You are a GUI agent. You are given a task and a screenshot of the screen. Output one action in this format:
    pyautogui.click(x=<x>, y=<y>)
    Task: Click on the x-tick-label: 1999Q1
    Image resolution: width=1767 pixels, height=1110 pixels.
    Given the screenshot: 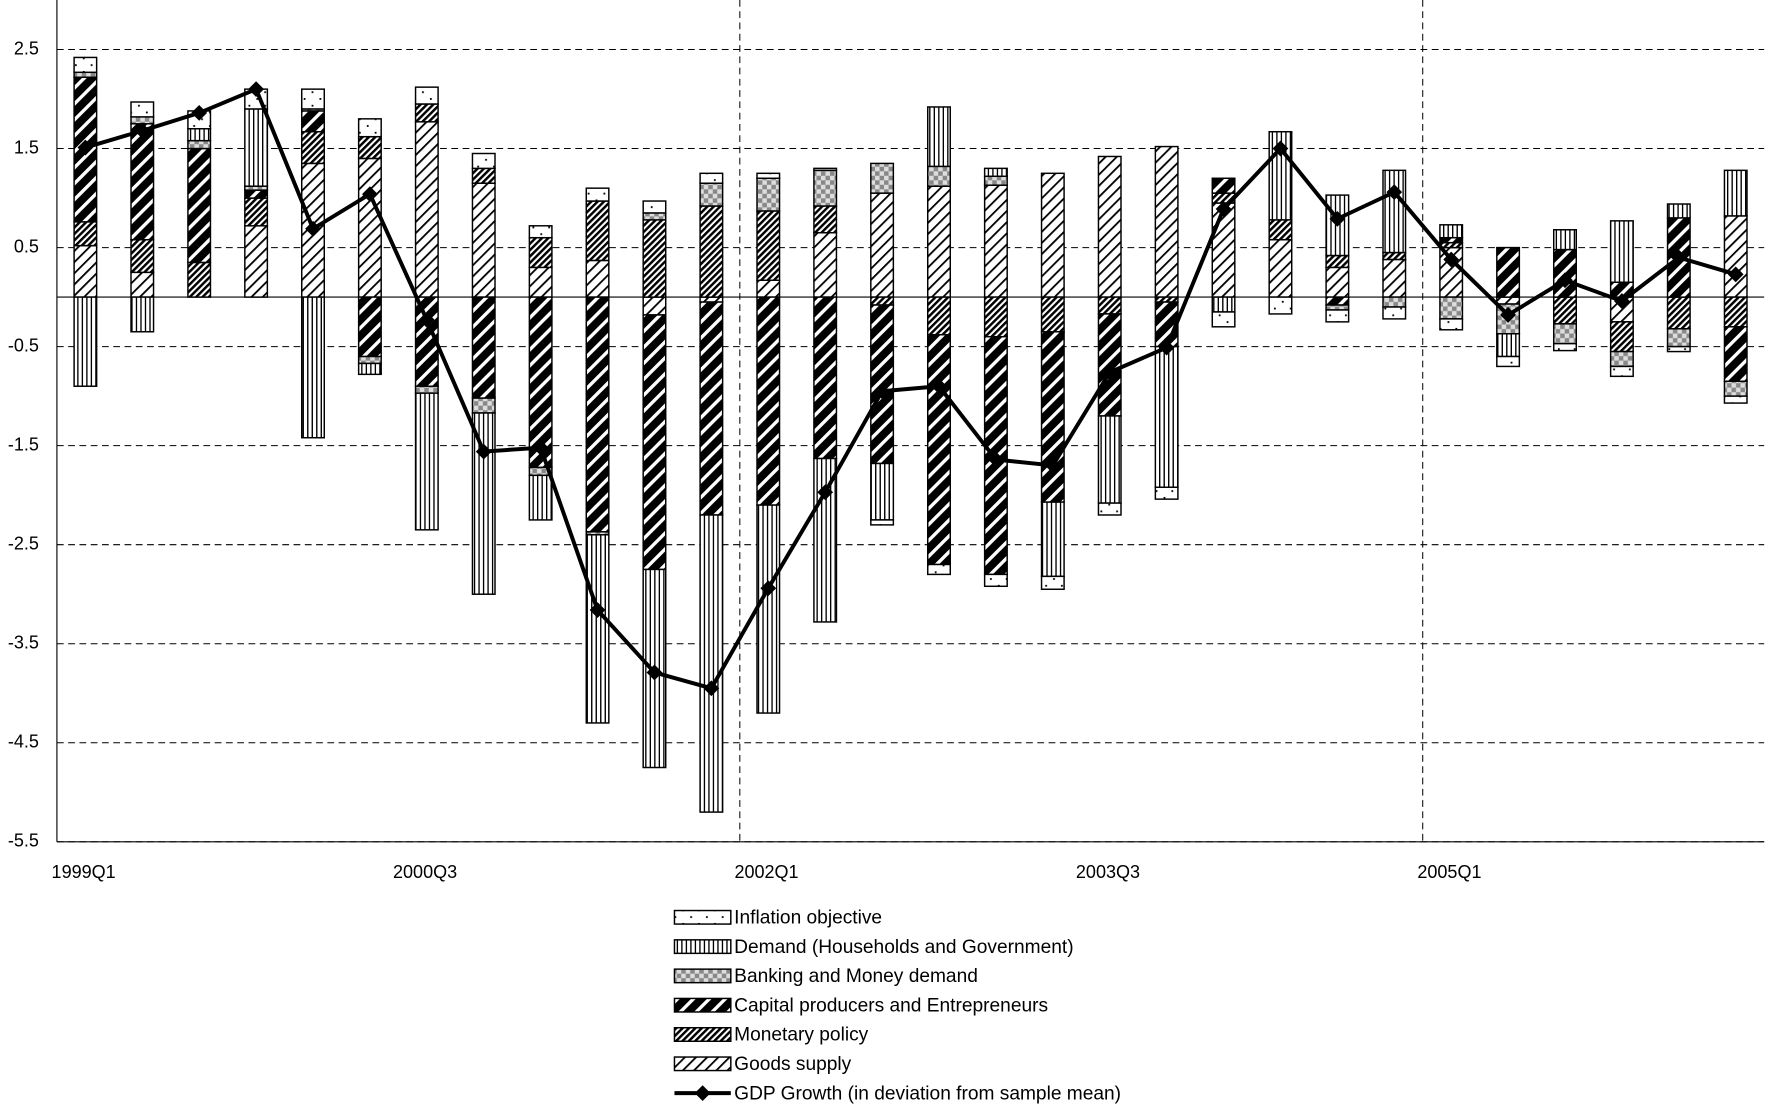 What is the action you would take?
    pyautogui.click(x=84, y=872)
    